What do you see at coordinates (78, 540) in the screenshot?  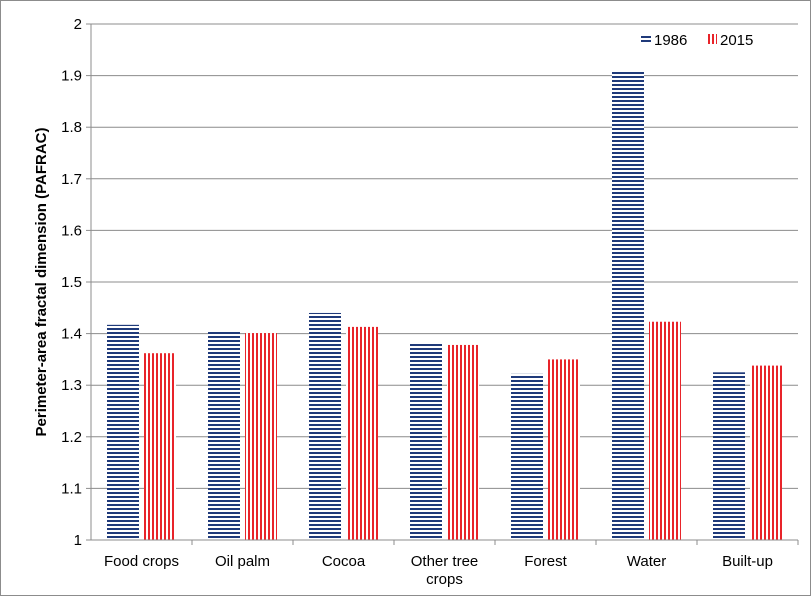 I see `y-tick-label: 1` at bounding box center [78, 540].